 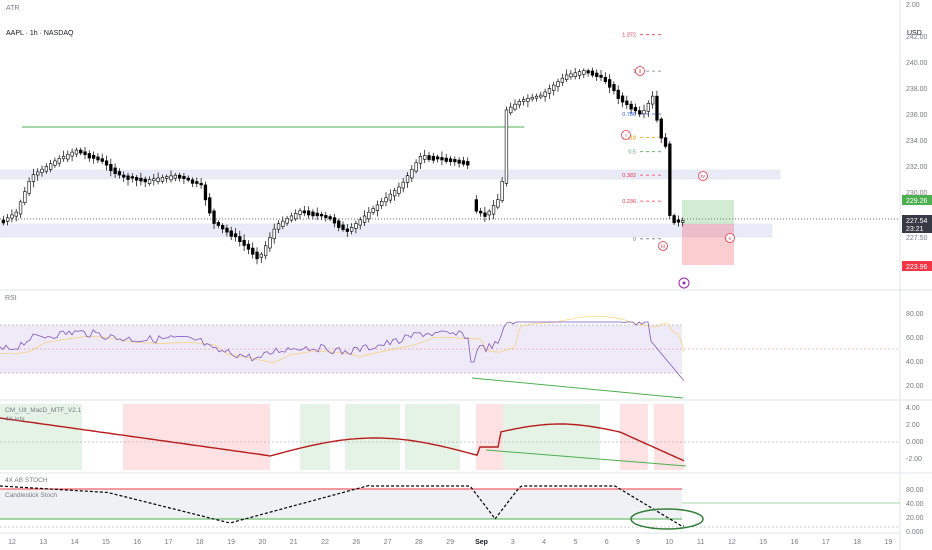 What do you see at coordinates (544, 542) in the screenshot?
I see `time-axis-label: 4` at bounding box center [544, 542].